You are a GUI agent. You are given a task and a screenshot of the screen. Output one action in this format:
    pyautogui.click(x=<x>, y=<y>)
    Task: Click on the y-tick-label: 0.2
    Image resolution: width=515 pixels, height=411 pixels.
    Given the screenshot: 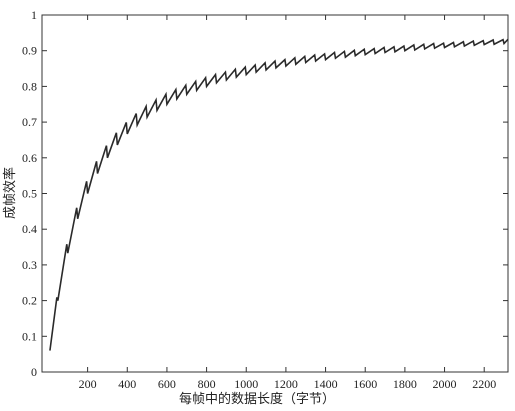 What is the action you would take?
    pyautogui.click(x=29, y=301)
    